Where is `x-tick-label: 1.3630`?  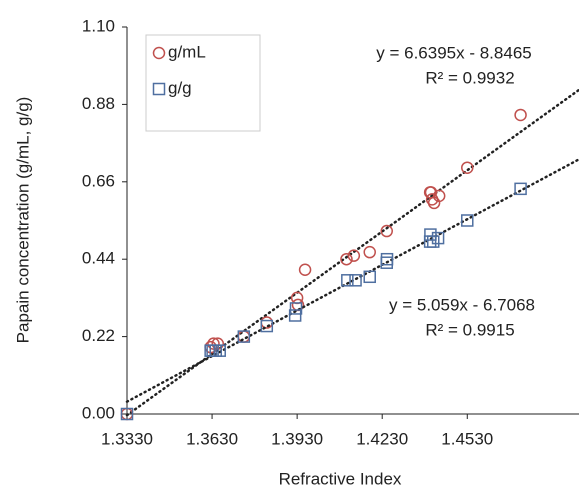
x-tick-label: 1.3630 is located at coordinates (212, 438).